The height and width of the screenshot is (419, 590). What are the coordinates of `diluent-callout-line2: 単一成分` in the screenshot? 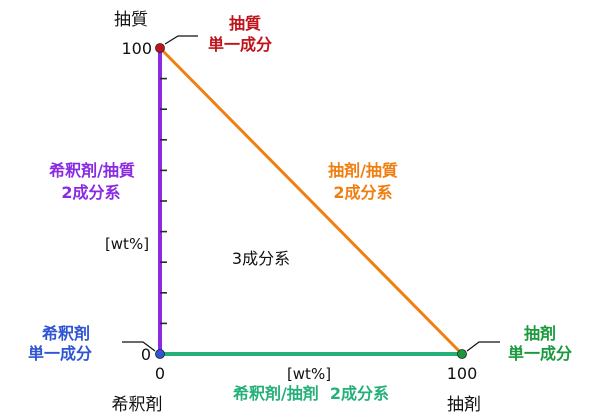 It's located at (60, 353).